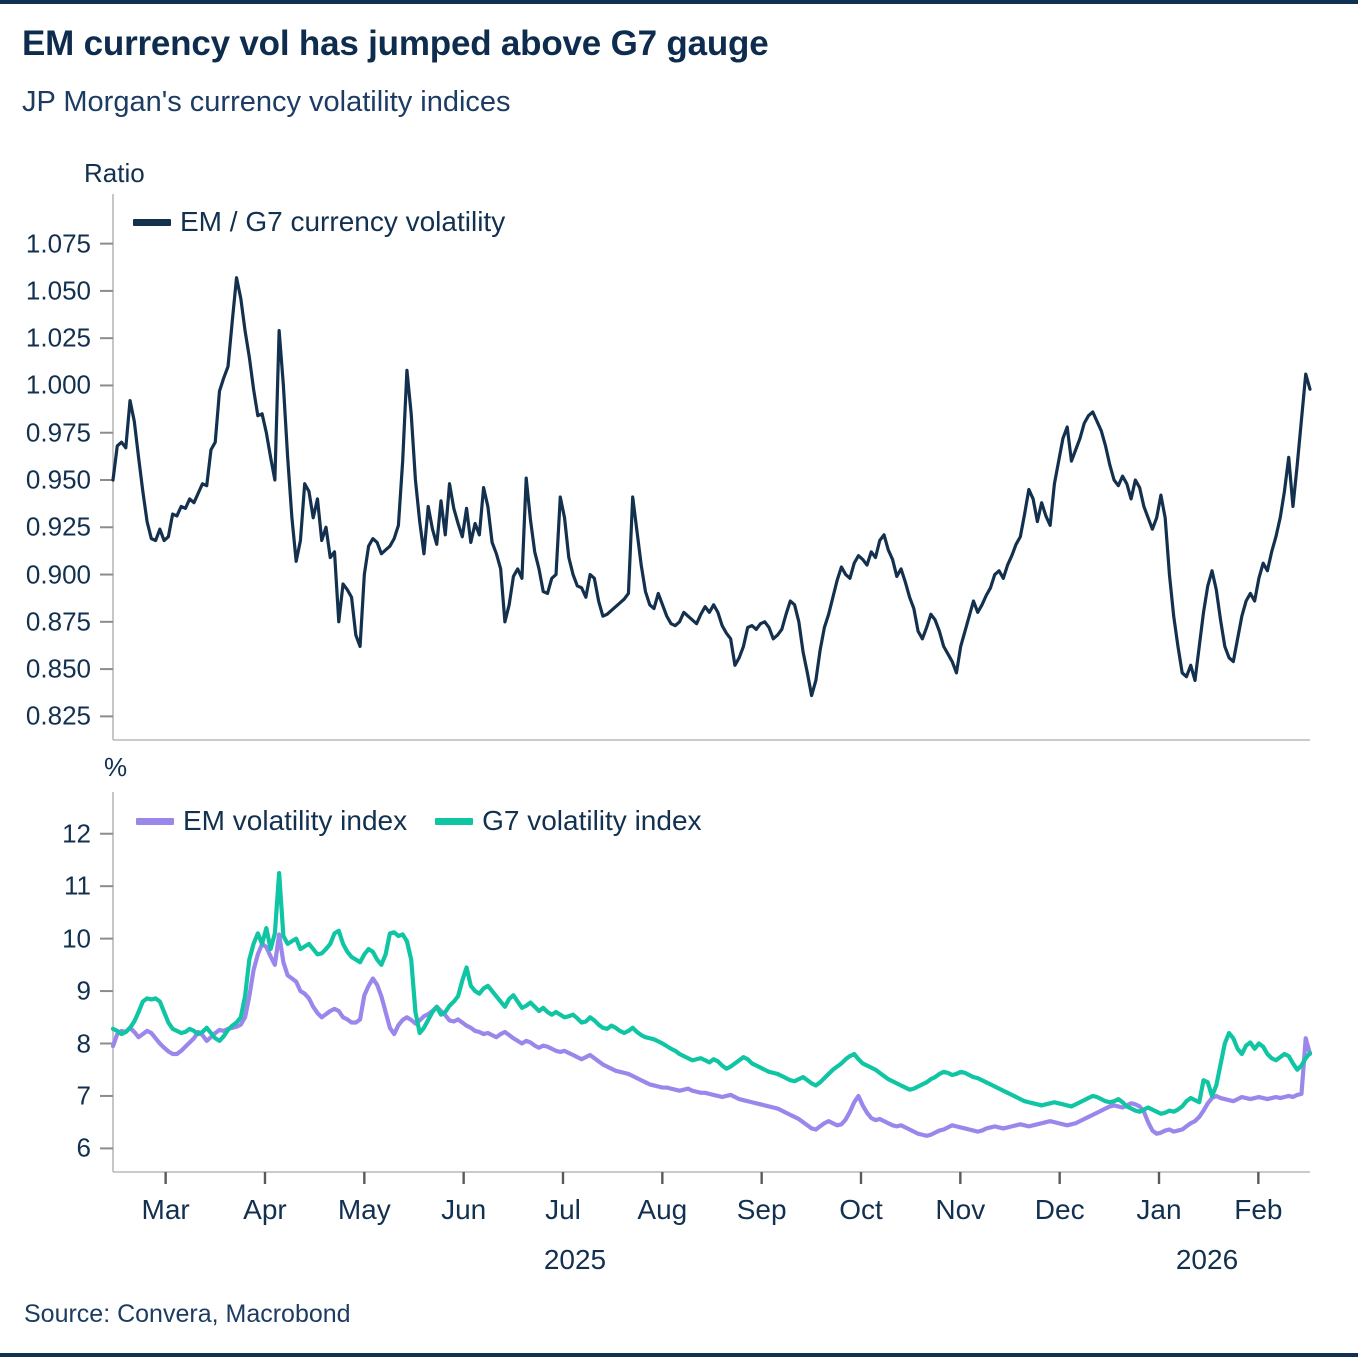 The width and height of the screenshot is (1358, 1357). Describe the element at coordinates (265, 1209) in the screenshot. I see `x-tick-label-apr: Apr` at that location.